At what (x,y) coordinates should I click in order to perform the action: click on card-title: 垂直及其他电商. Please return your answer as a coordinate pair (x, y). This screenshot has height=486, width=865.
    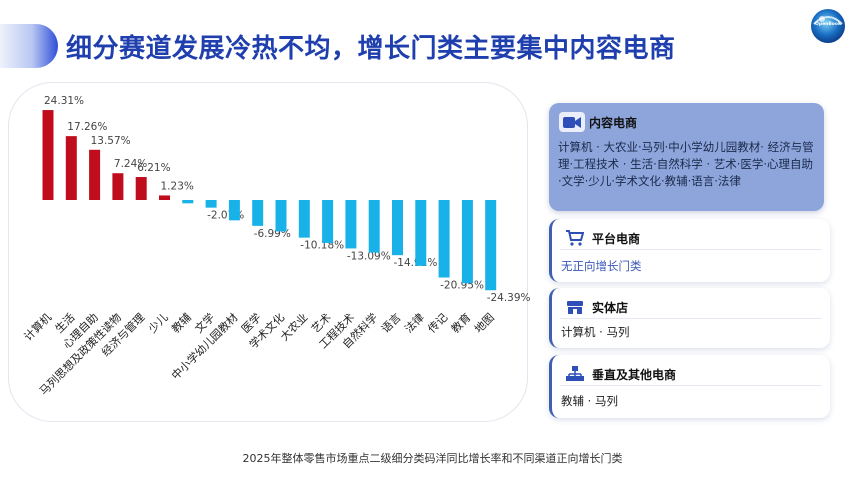
    Looking at the image, I should click on (634, 374).